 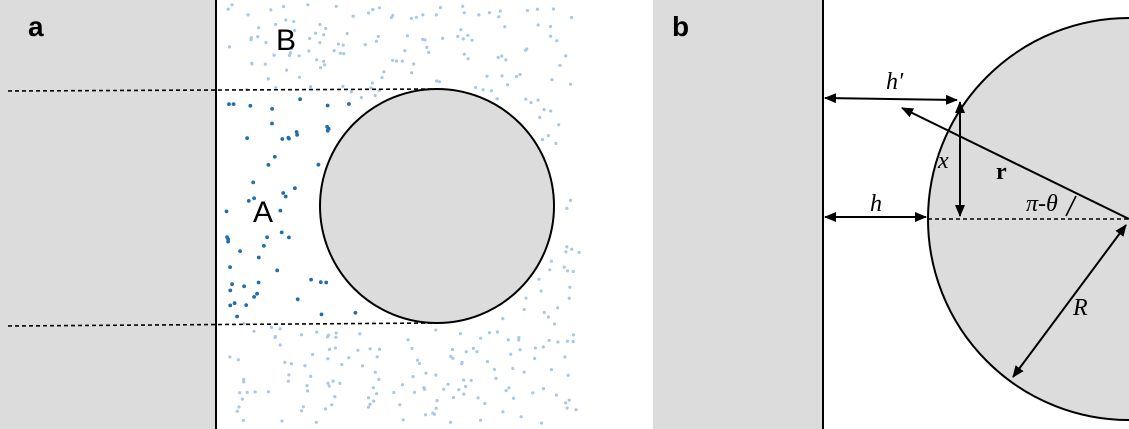 I want to click on panel-b-label: b, so click(x=680, y=26).